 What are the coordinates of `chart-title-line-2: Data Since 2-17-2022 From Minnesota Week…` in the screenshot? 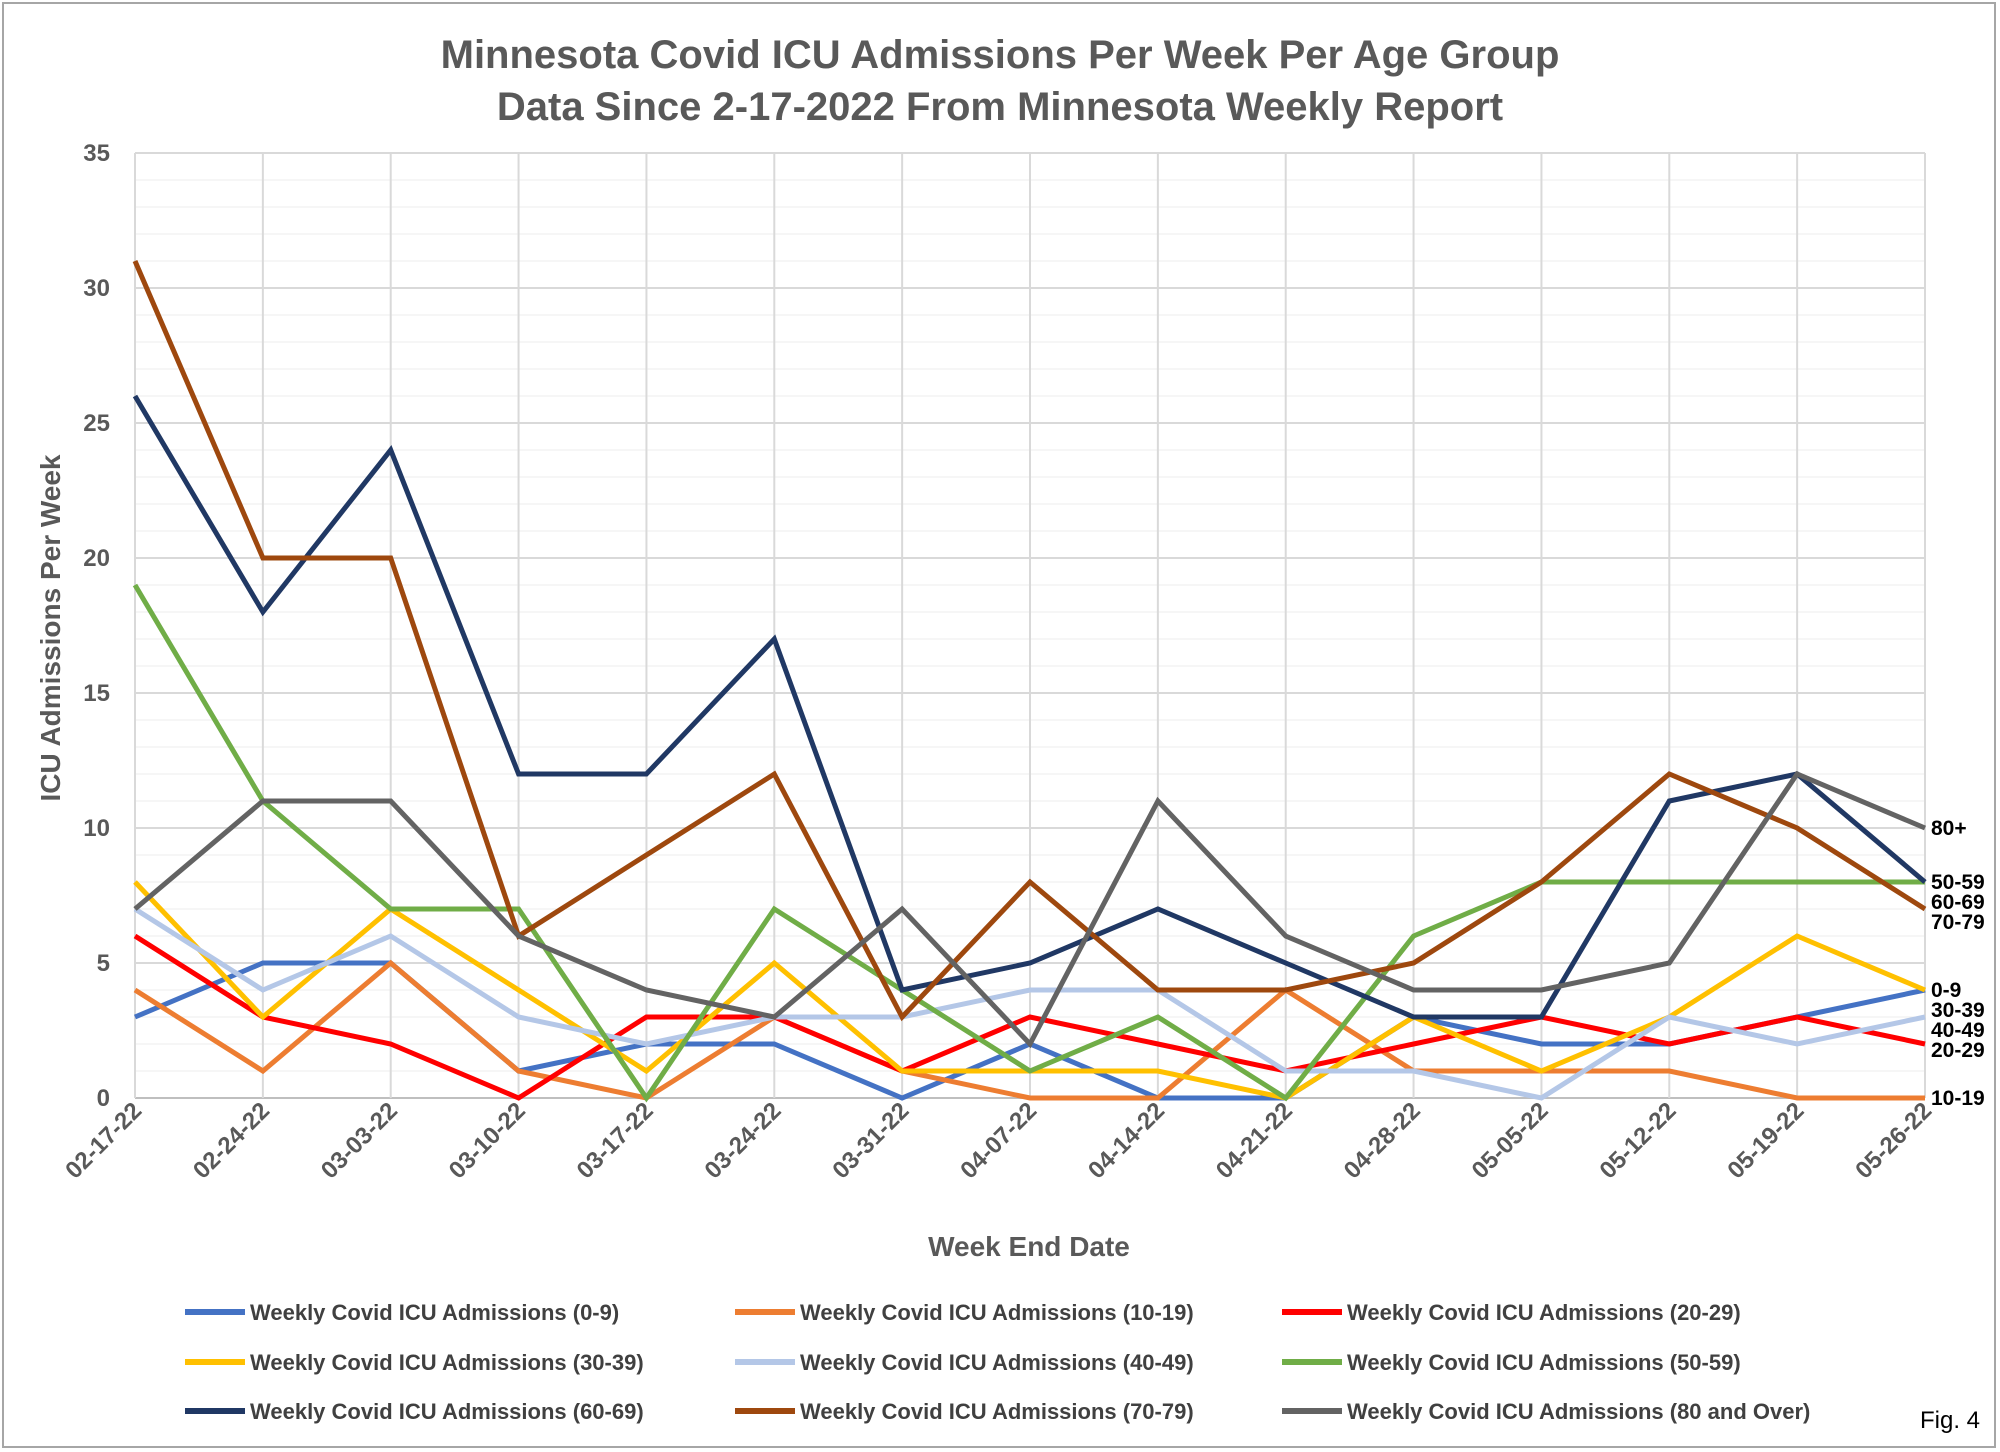 It's located at (1000, 107).